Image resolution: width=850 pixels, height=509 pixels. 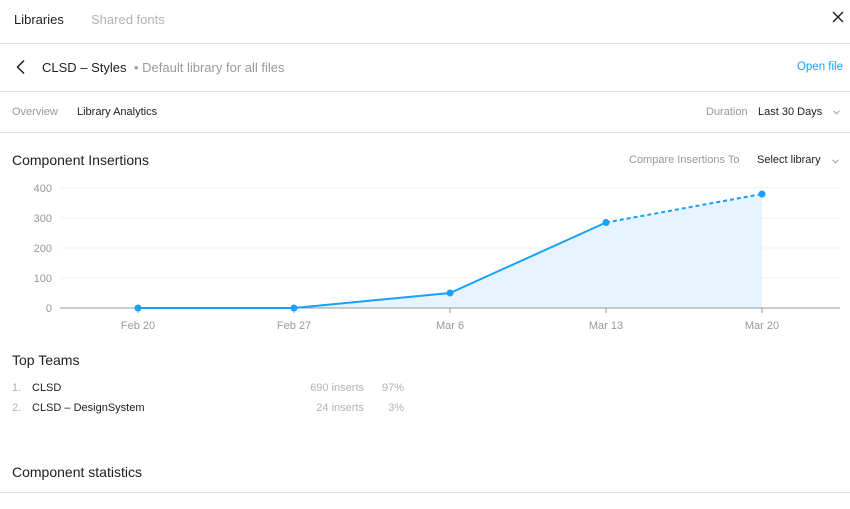 What do you see at coordinates (77, 472) in the screenshot?
I see `component-statistics-title: Component statistics` at bounding box center [77, 472].